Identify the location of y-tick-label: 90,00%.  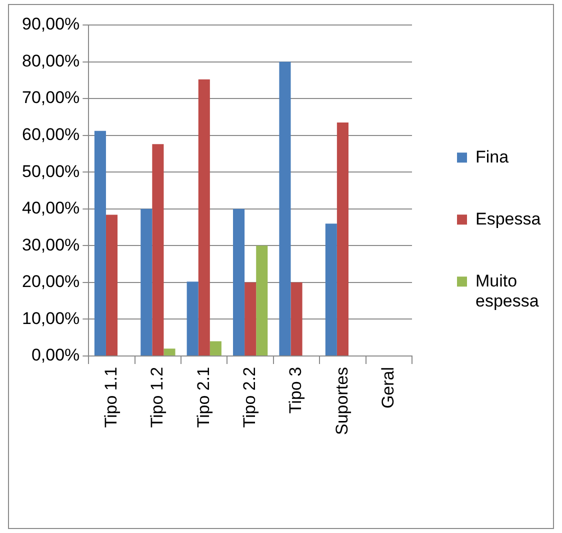
(51, 24).